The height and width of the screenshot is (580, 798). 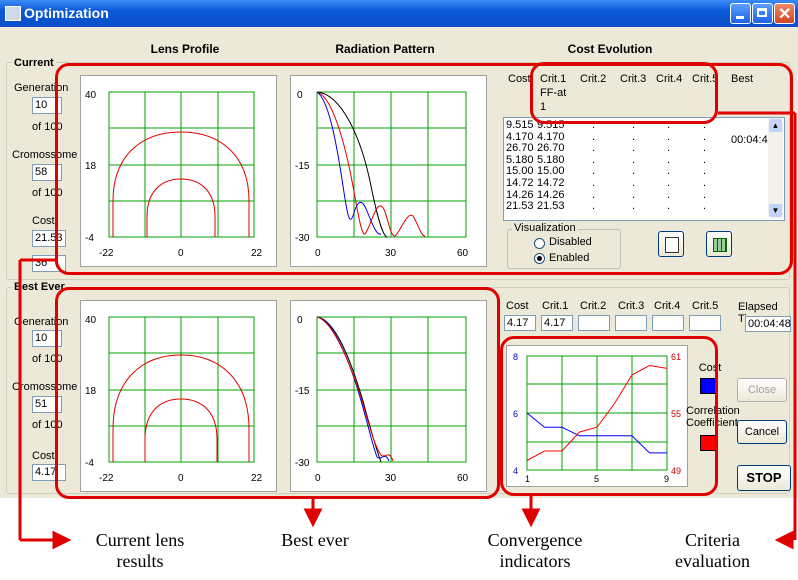 What do you see at coordinates (47, 172) in the screenshot?
I see `current-cromossome-field: 58` at bounding box center [47, 172].